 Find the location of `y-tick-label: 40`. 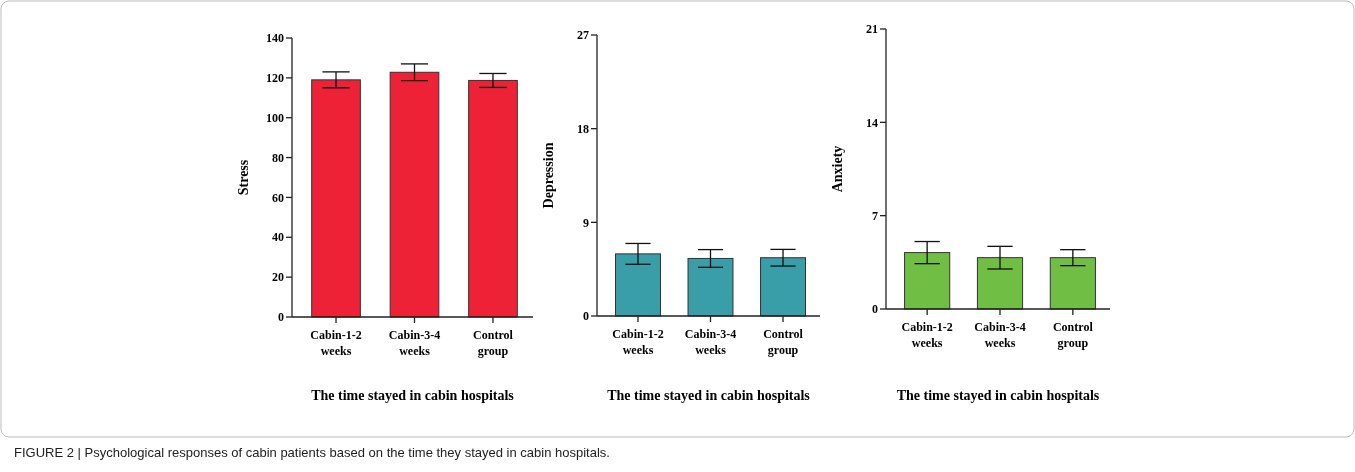

y-tick-label: 40 is located at coordinates (278, 237).